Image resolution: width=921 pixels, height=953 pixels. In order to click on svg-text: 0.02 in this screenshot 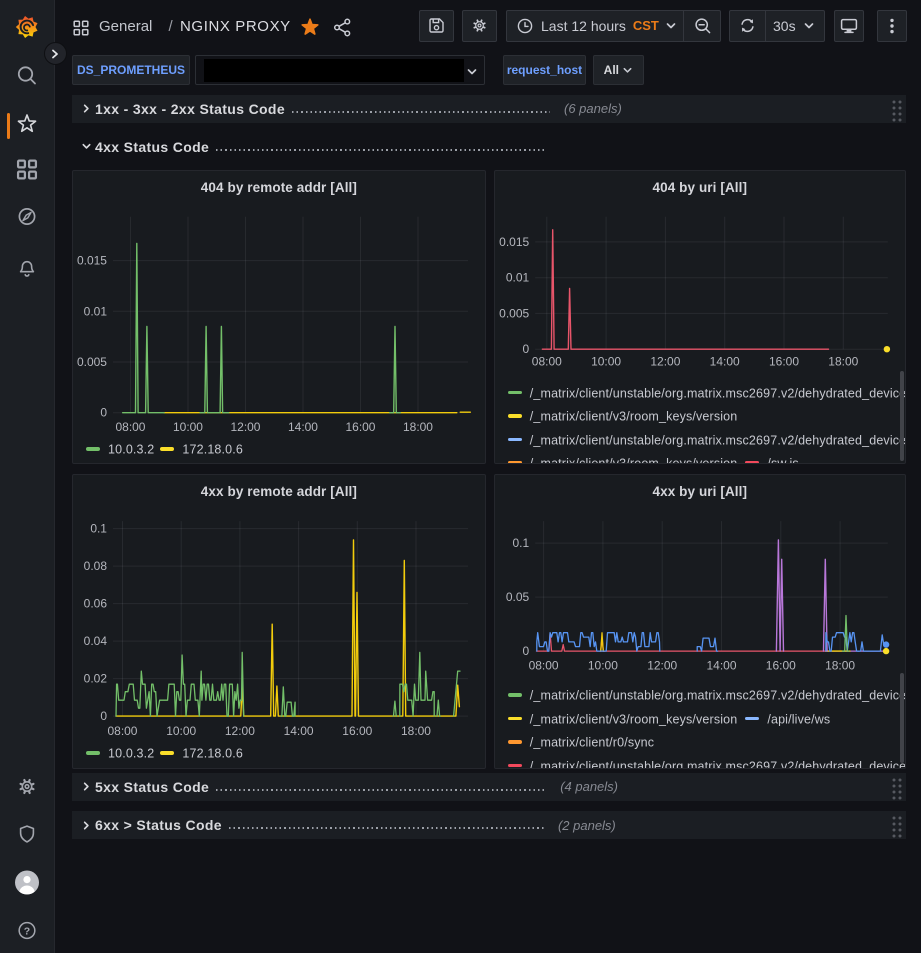, I will do `click(96, 679)`.